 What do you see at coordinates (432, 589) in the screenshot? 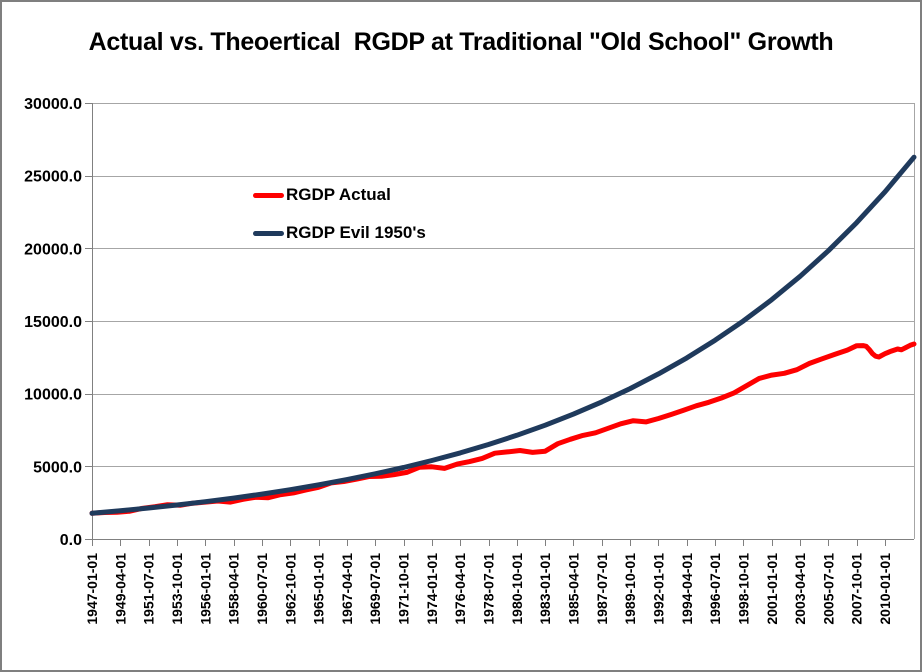
I see `x-tick-label: 1974-01-01` at bounding box center [432, 589].